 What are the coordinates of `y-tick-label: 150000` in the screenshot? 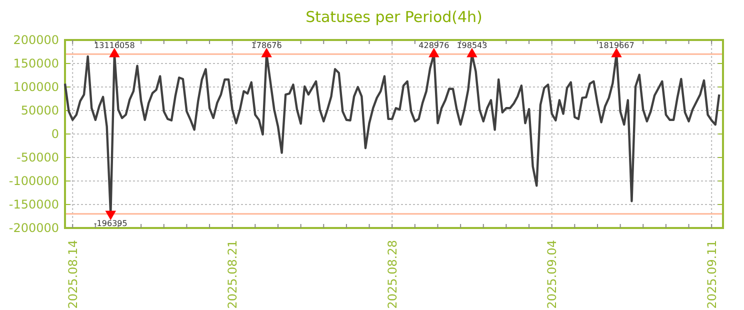 It's located at (36, 63).